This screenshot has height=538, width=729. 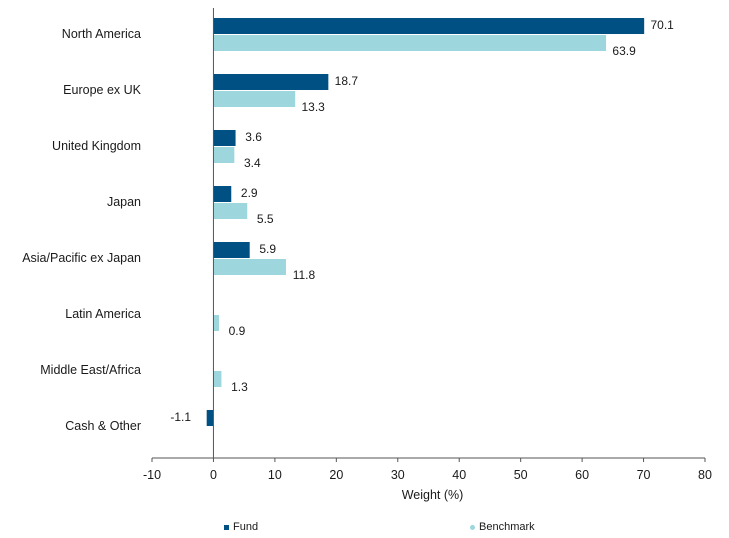 What do you see at coordinates (210, 418) in the screenshot?
I see `bar-fund-cash-other` at bounding box center [210, 418].